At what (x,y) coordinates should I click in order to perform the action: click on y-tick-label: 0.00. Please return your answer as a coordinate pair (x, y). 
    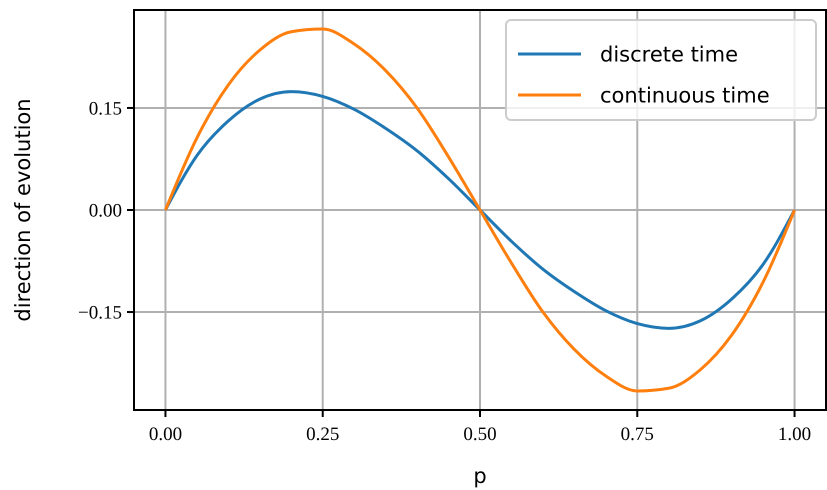
    Looking at the image, I should click on (105, 211).